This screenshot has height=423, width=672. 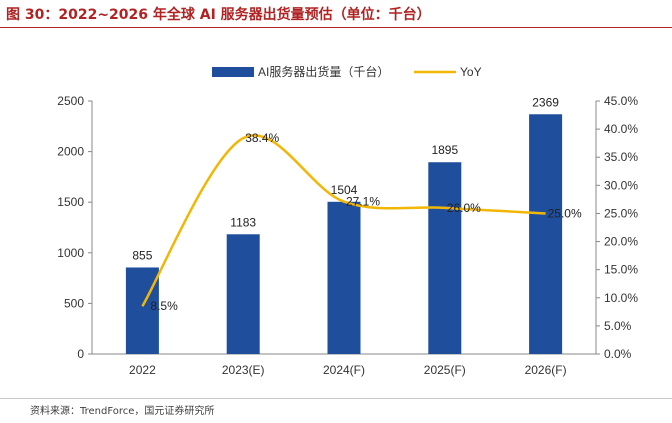 I want to click on left-tick-label: 500, so click(x=74, y=303).